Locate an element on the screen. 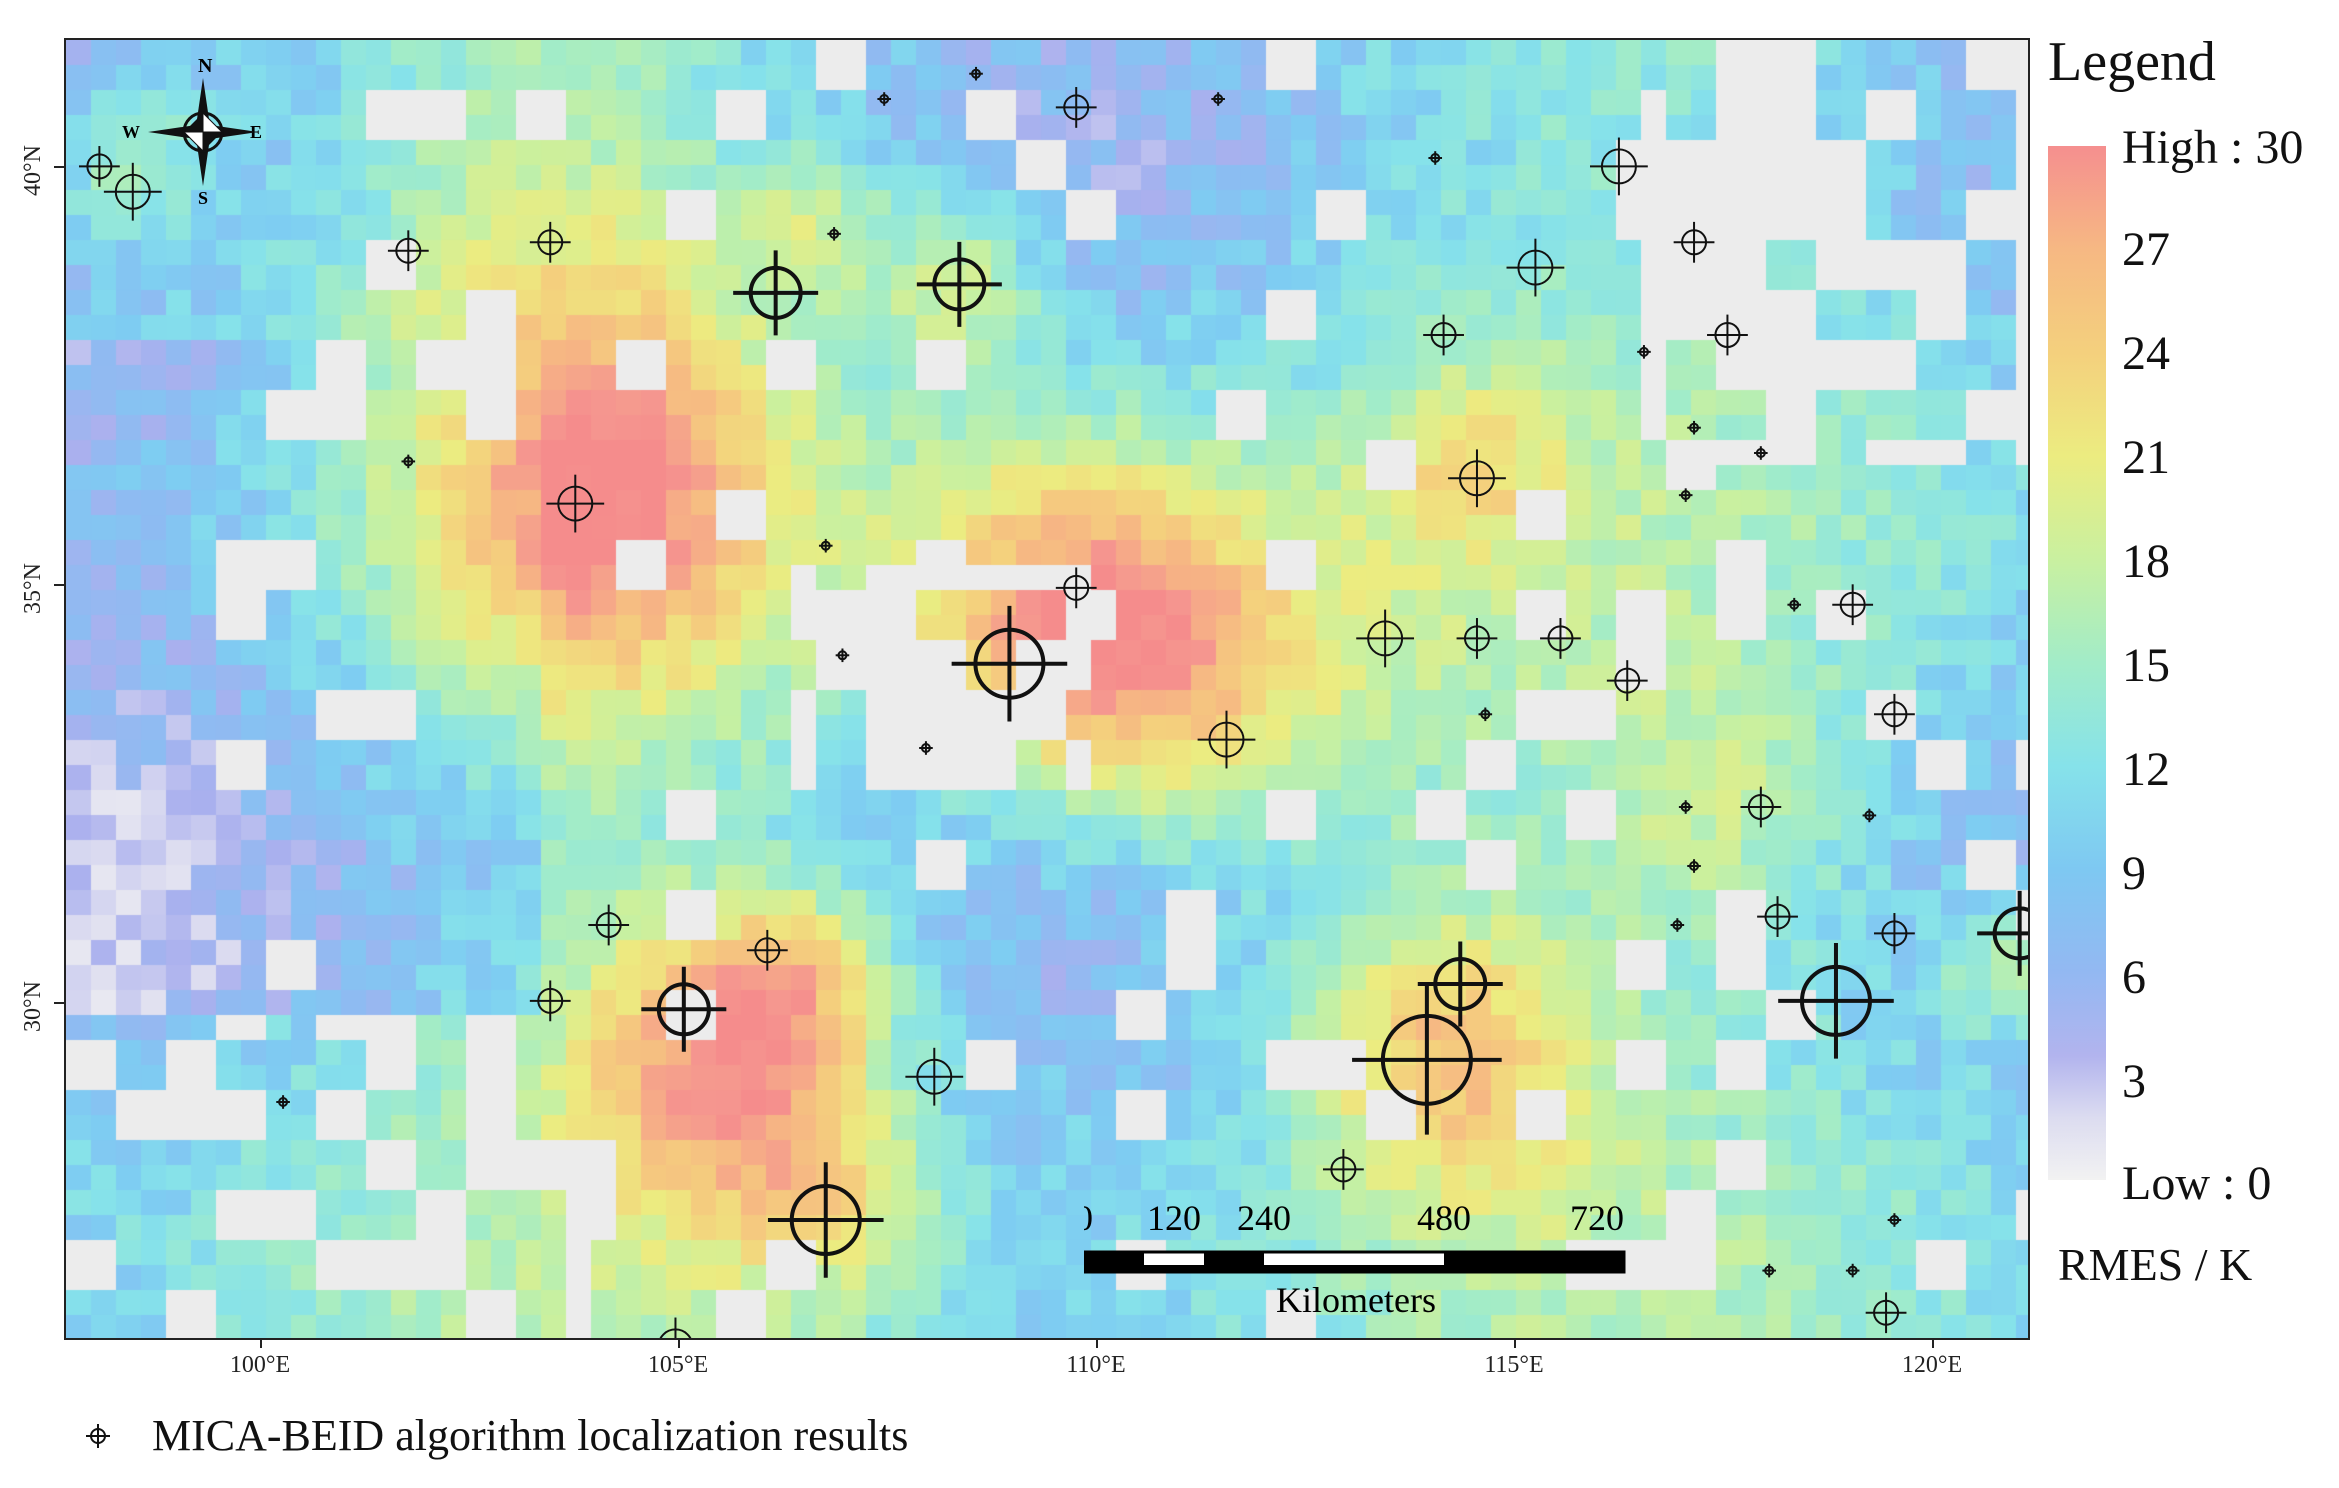  x-tick-100: 100°E is located at coordinates (260, 1365).